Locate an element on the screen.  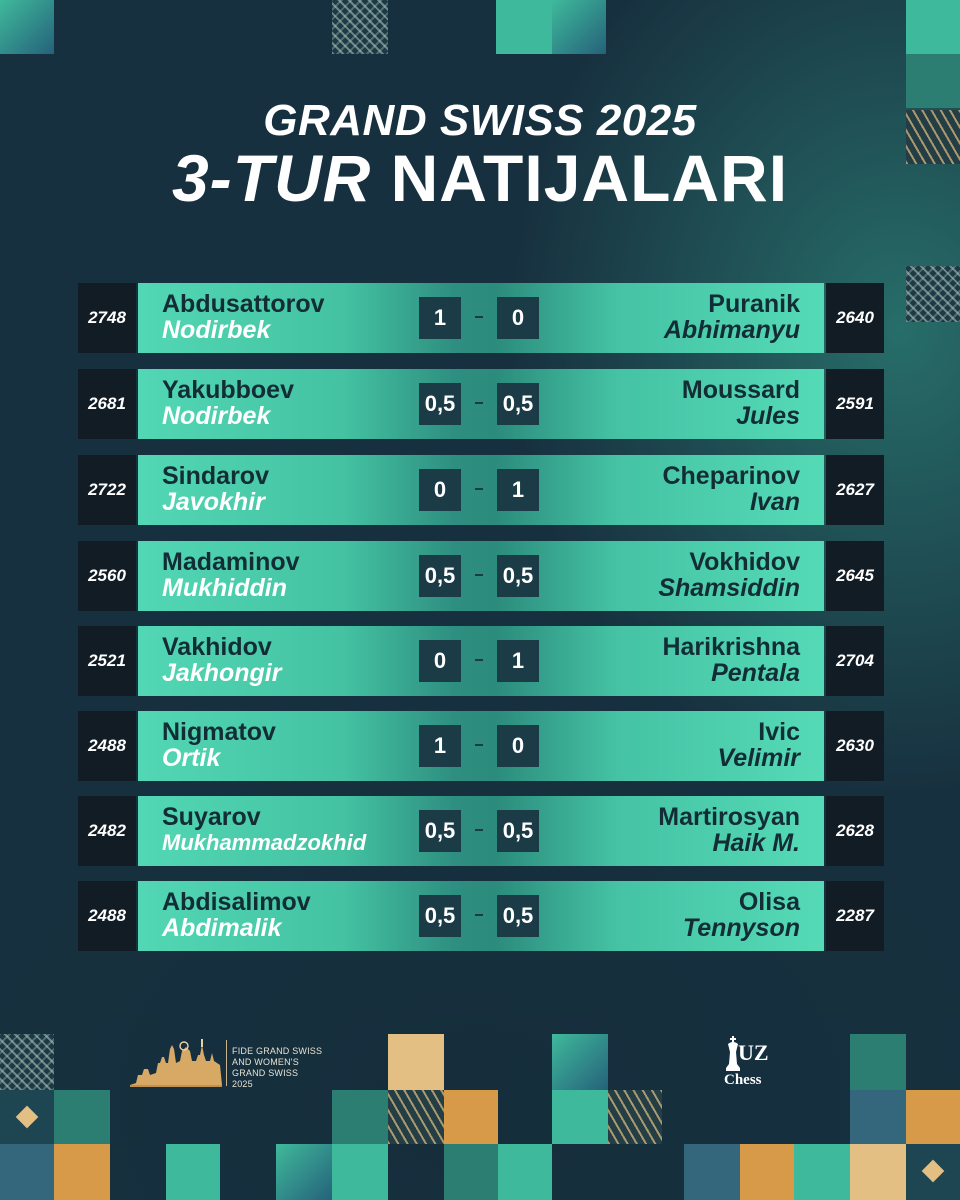
brand-chess: Chess is located at coordinates (743, 1080).